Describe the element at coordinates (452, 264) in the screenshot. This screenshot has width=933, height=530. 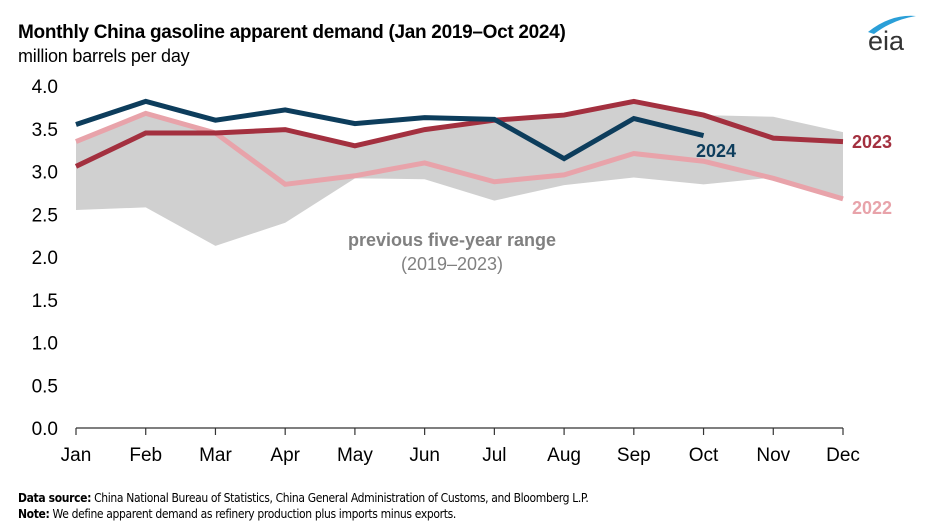
I see `range-sublabel: (2019–2023)` at that location.